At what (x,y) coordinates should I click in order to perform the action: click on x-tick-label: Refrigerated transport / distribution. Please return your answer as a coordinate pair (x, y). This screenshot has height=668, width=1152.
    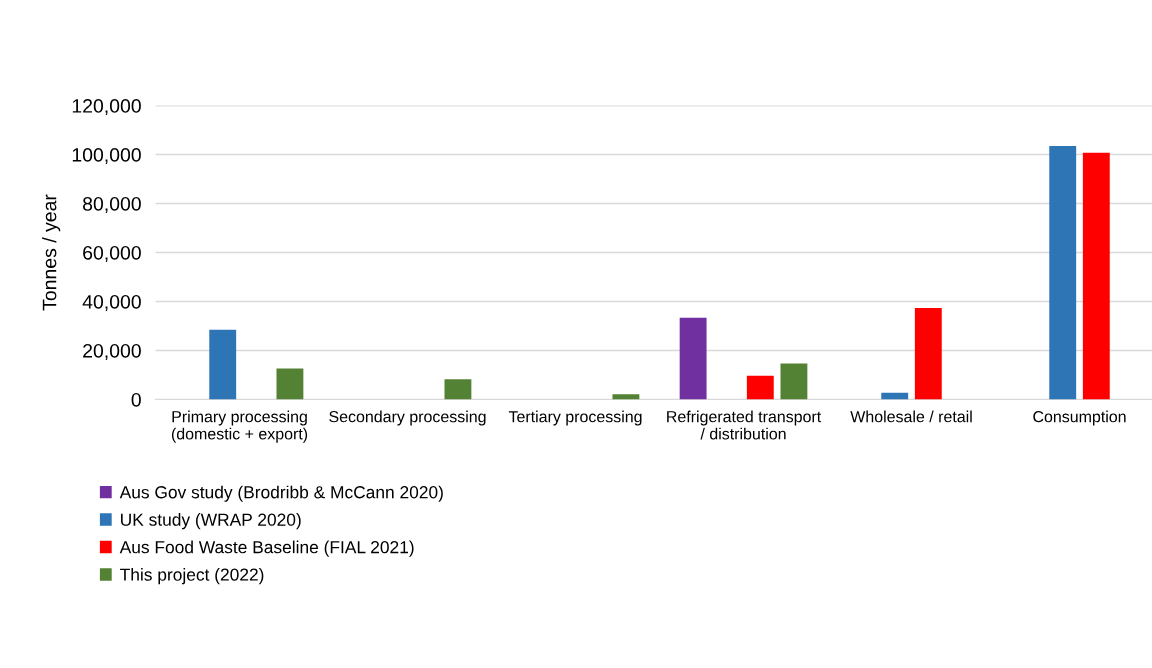
    Looking at the image, I should click on (744, 425).